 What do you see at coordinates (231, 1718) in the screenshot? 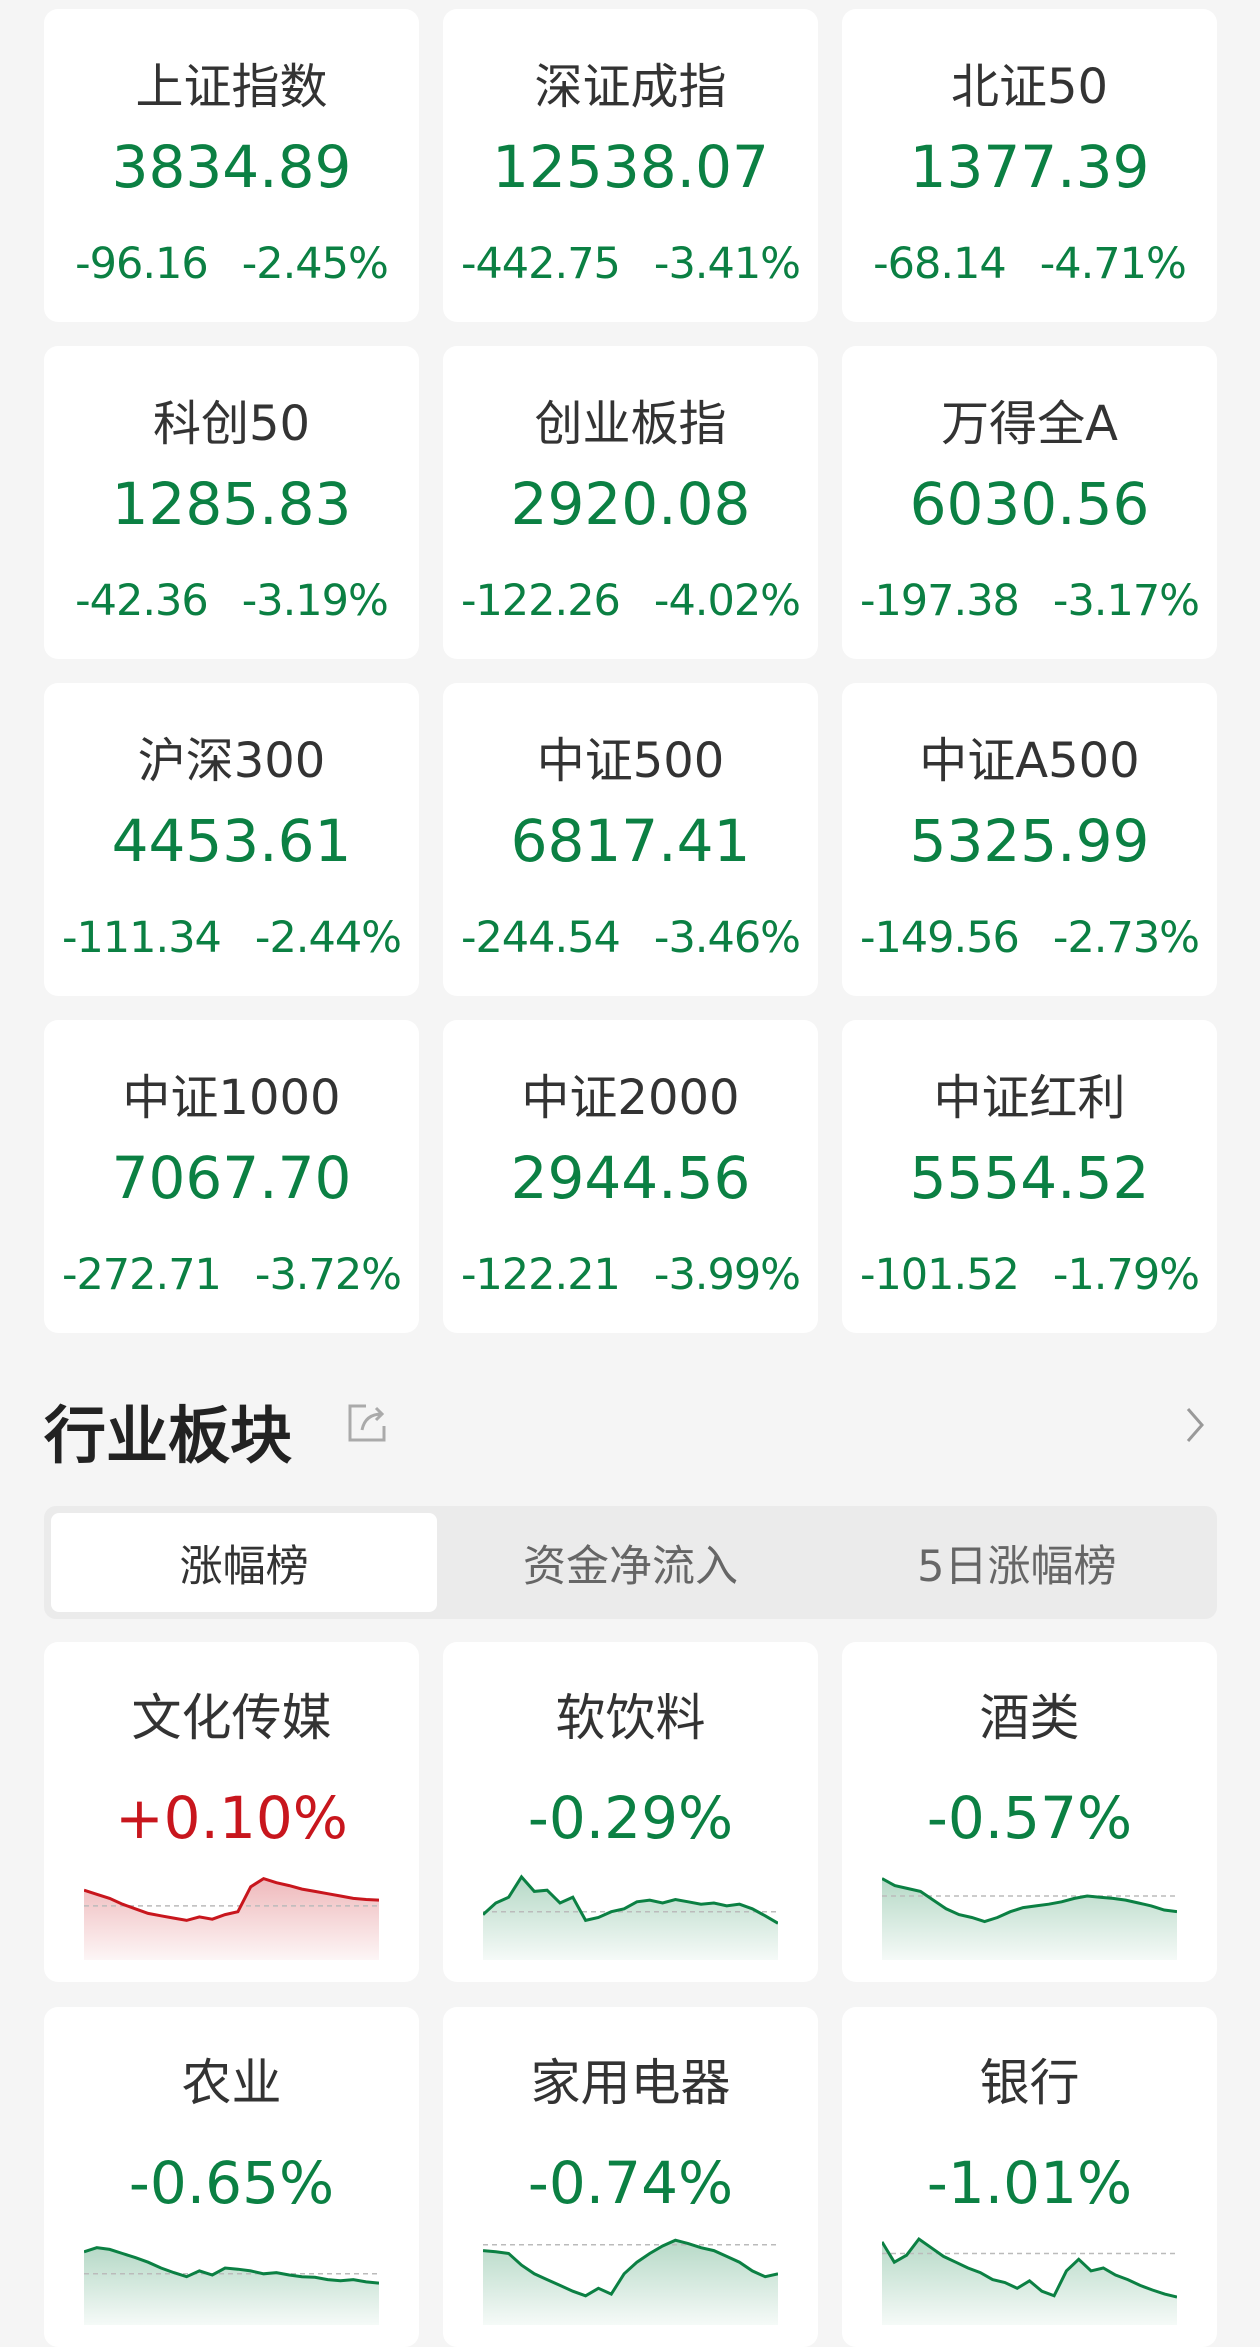
I see `sector-name: 文化传媒` at bounding box center [231, 1718].